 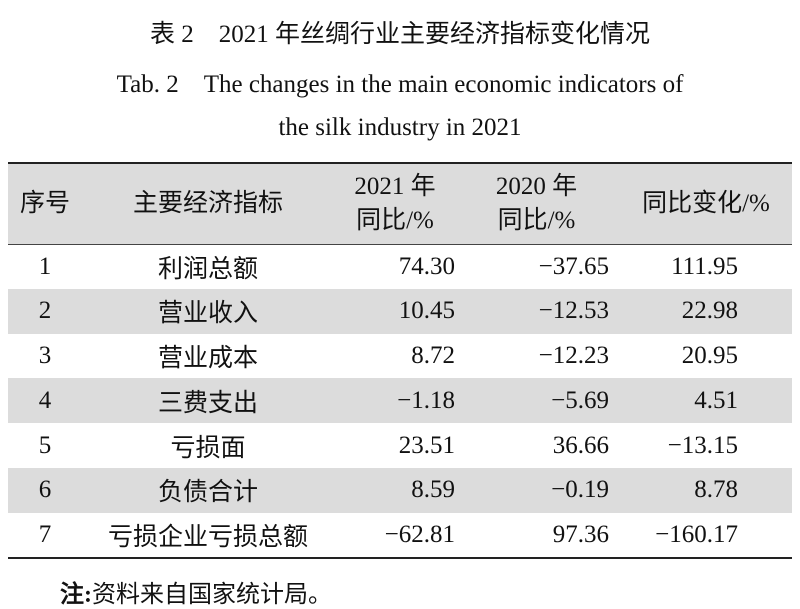 What do you see at coordinates (573, 266) in the screenshot?
I see `table-cell: −37.65` at bounding box center [573, 266].